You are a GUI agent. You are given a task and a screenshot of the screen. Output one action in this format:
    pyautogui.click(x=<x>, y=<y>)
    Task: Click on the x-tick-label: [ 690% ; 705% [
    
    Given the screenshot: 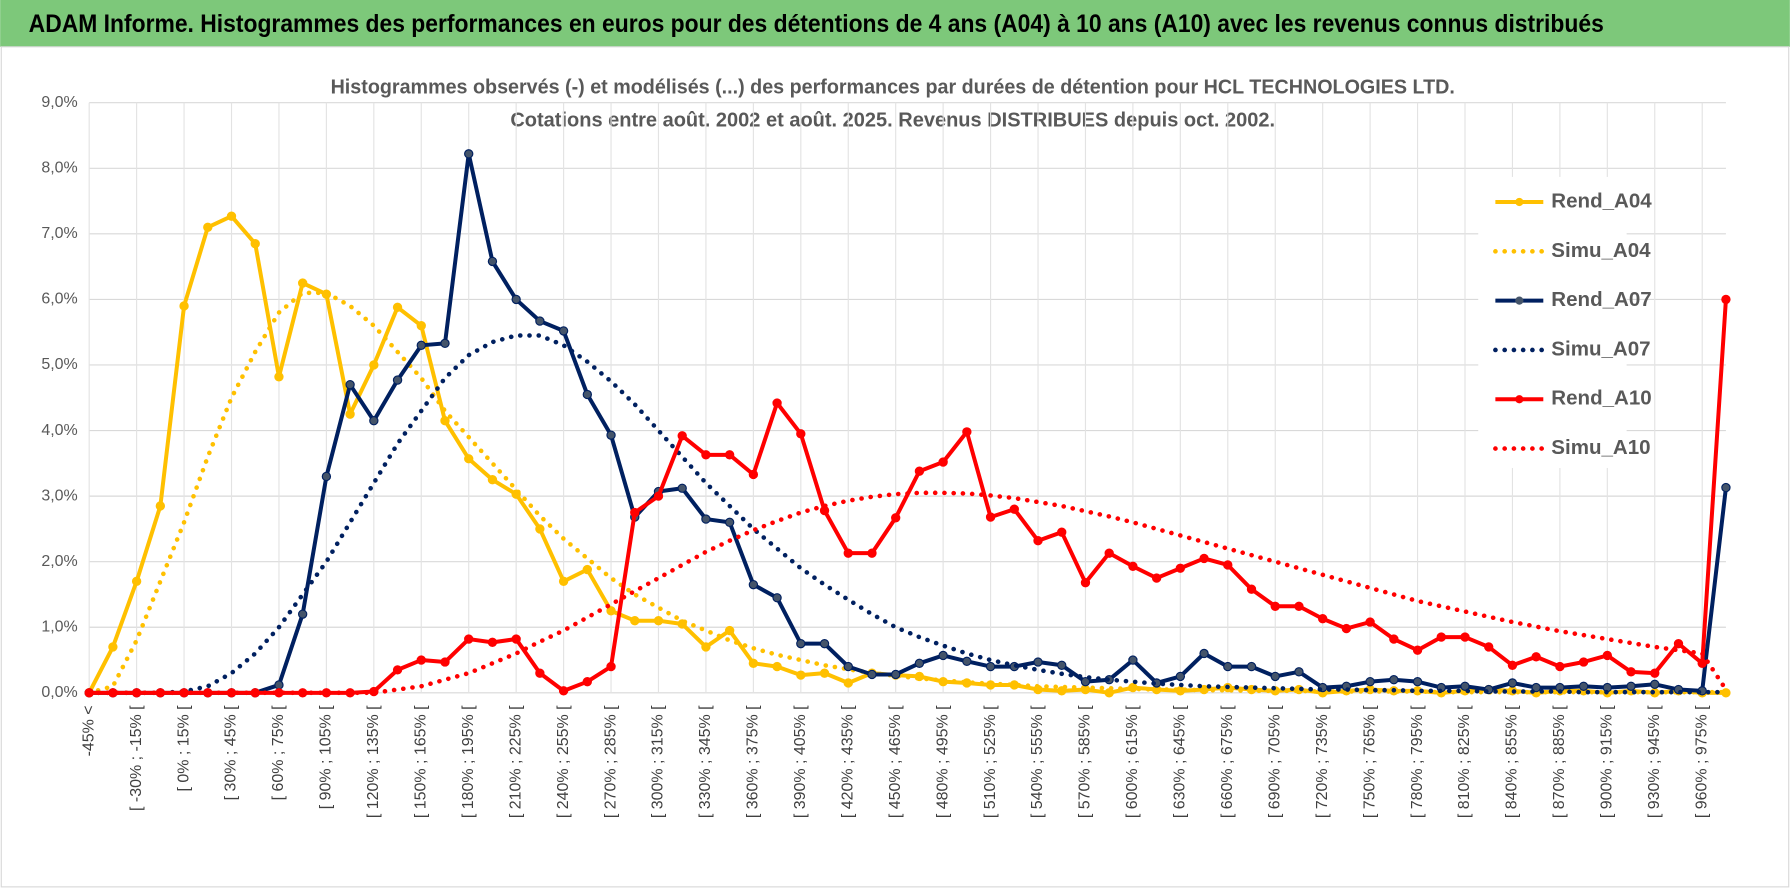 What is the action you would take?
    pyautogui.click(x=1274, y=761)
    